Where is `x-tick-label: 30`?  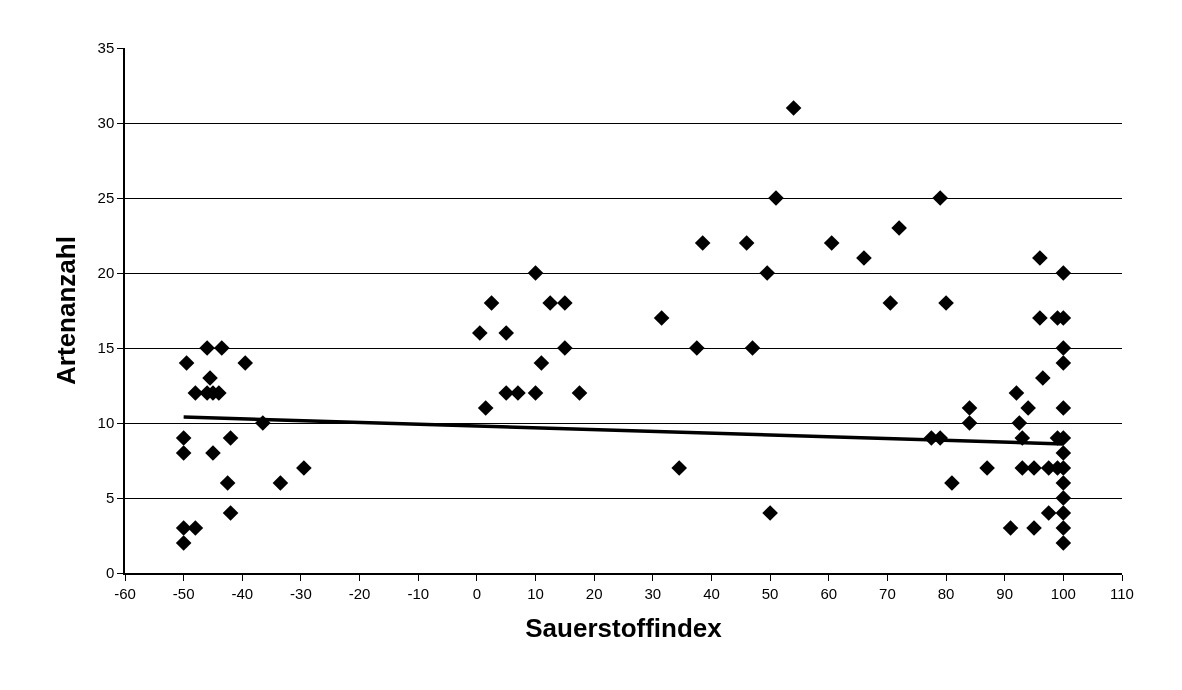
x-tick-label: 30 is located at coordinates (653, 593).